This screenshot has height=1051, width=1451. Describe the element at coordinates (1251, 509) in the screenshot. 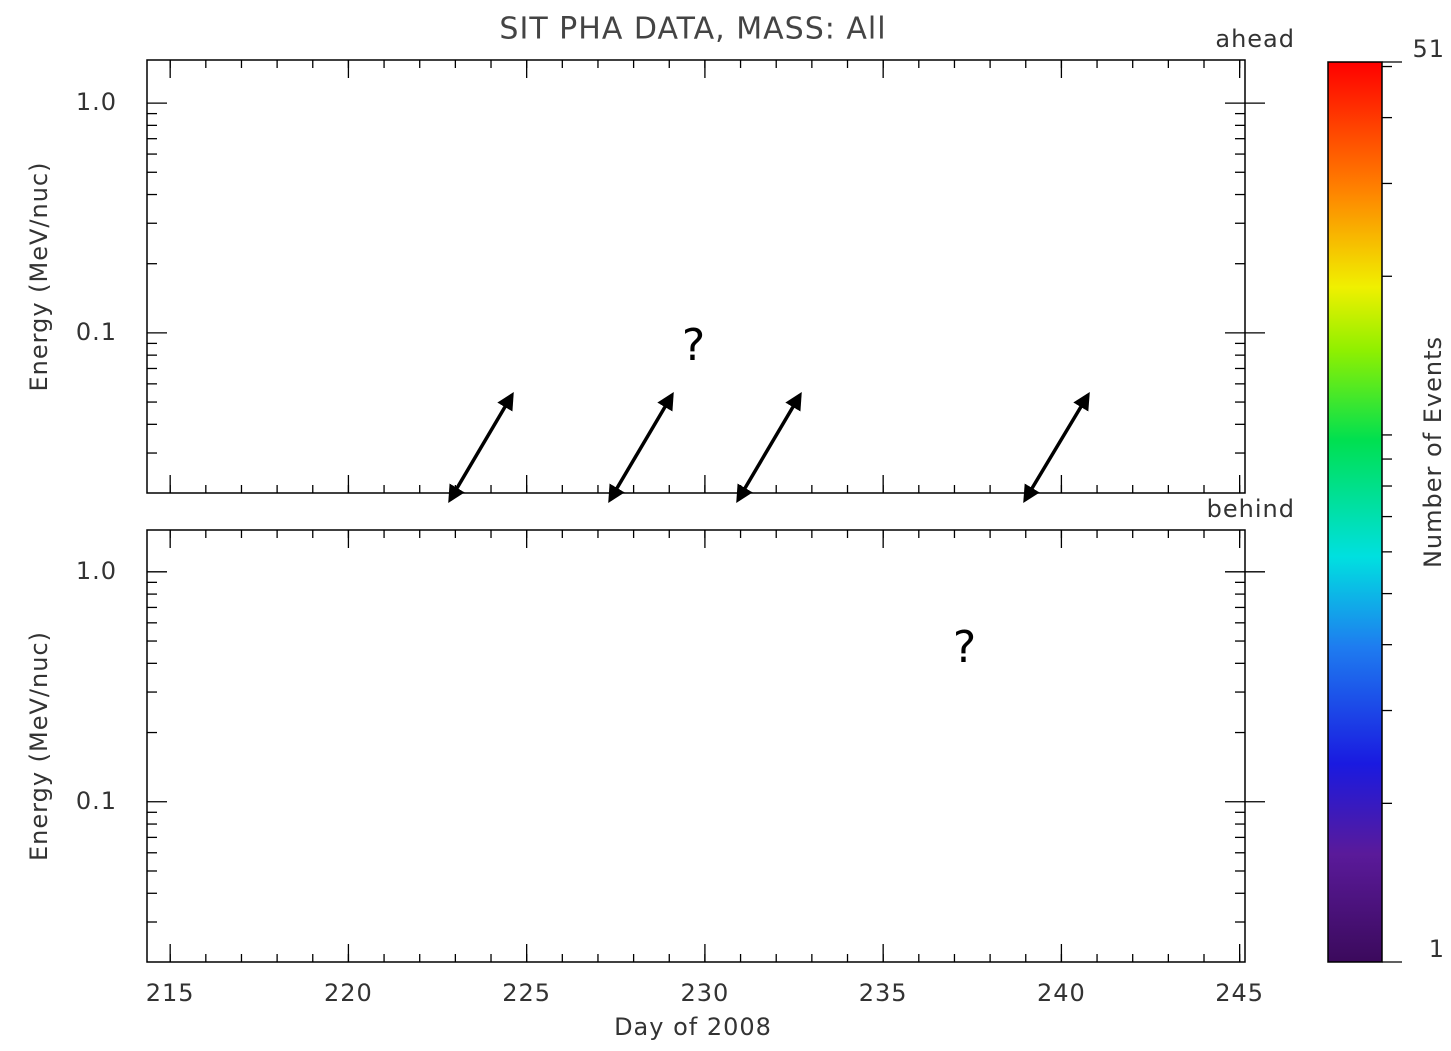

I see `panel-label: behind` at that location.